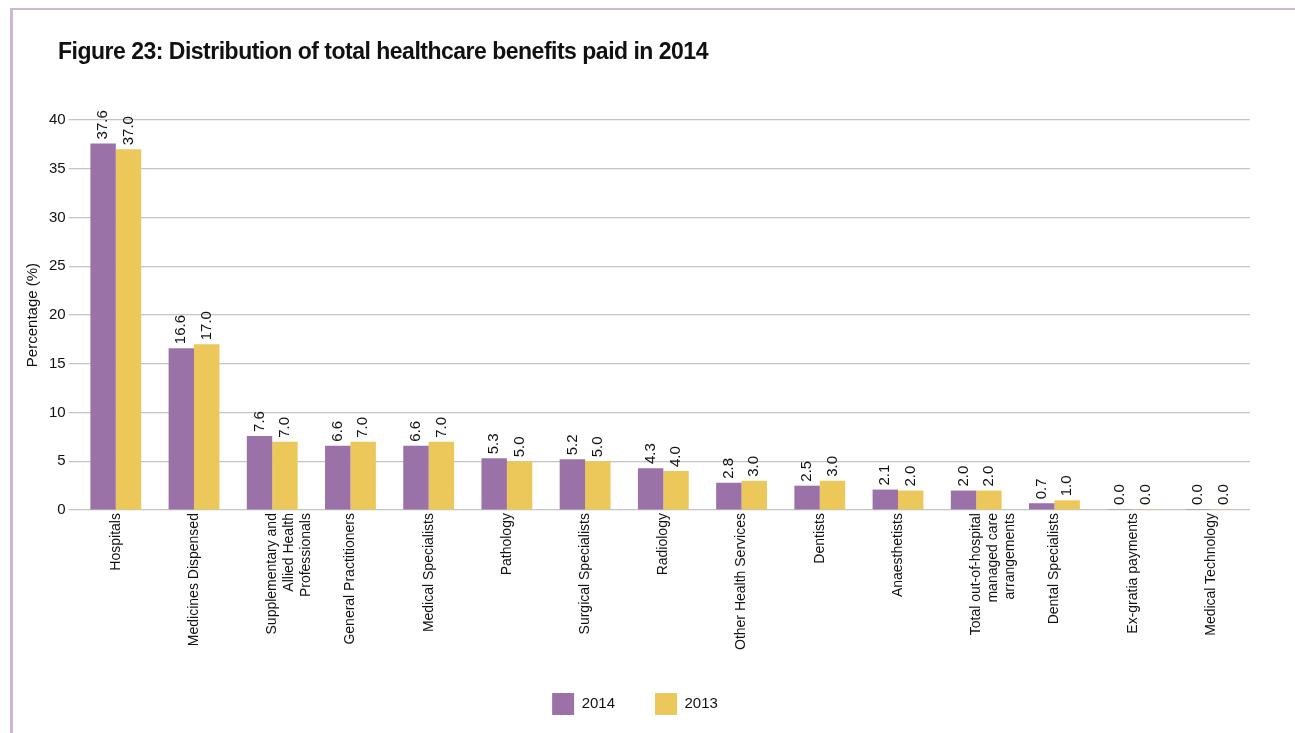 Image resolution: width=1295 pixels, height=733 pixels. Describe the element at coordinates (57, 411) in the screenshot. I see `y-tick-label: 10` at that location.